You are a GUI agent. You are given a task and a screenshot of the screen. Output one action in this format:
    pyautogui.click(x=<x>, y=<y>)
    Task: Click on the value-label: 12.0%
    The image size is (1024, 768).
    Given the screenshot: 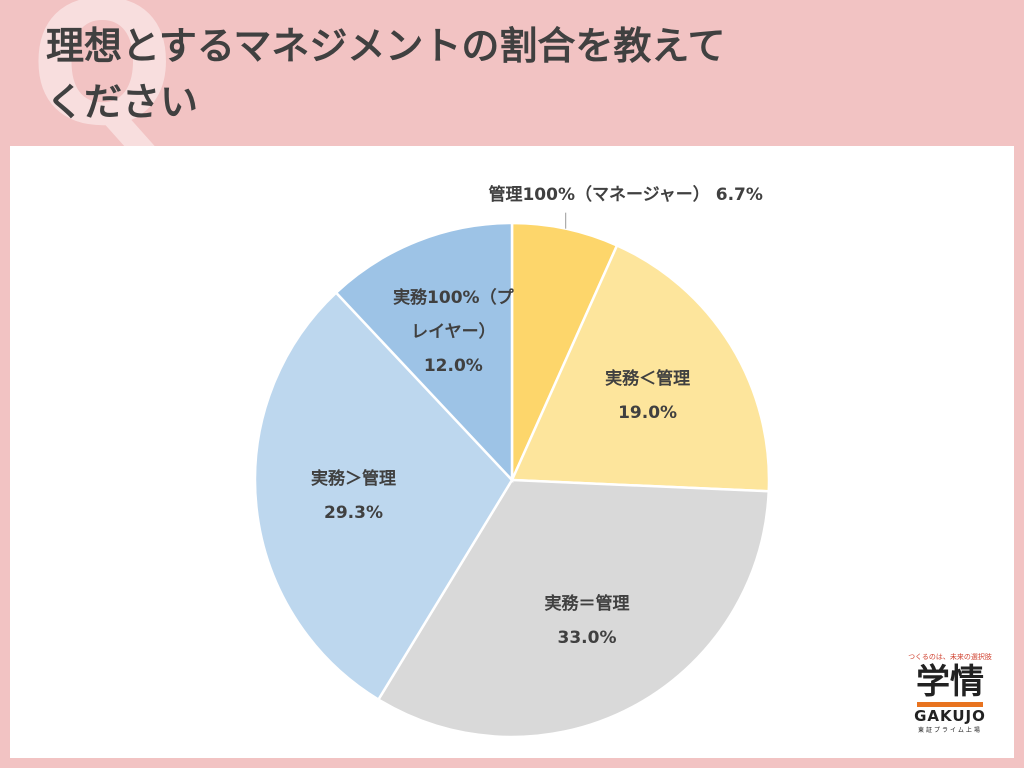 What is the action you would take?
    pyautogui.click(x=453, y=365)
    